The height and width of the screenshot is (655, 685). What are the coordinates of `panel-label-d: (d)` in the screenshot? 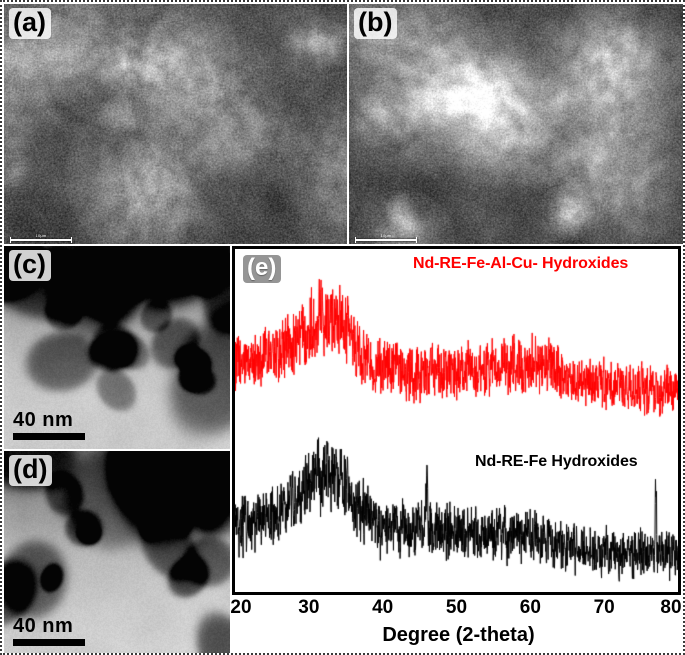 It's located at (31, 470).